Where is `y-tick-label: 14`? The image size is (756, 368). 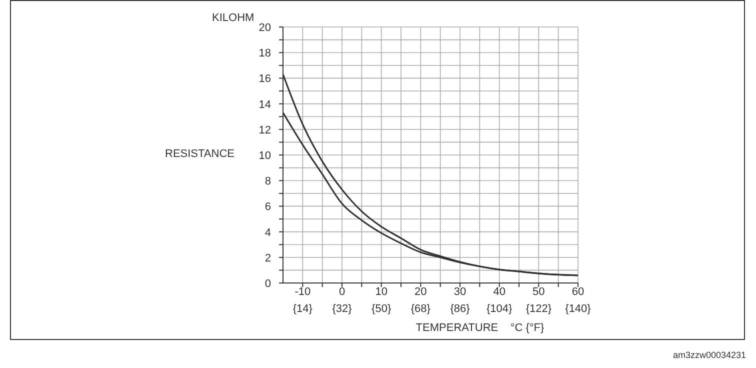 y-tick-label: 14 is located at coordinates (264, 104).